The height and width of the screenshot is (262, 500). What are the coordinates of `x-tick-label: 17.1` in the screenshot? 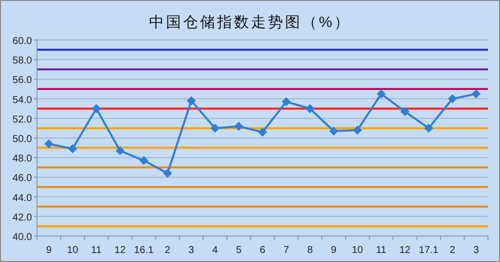 It's located at (428, 250).